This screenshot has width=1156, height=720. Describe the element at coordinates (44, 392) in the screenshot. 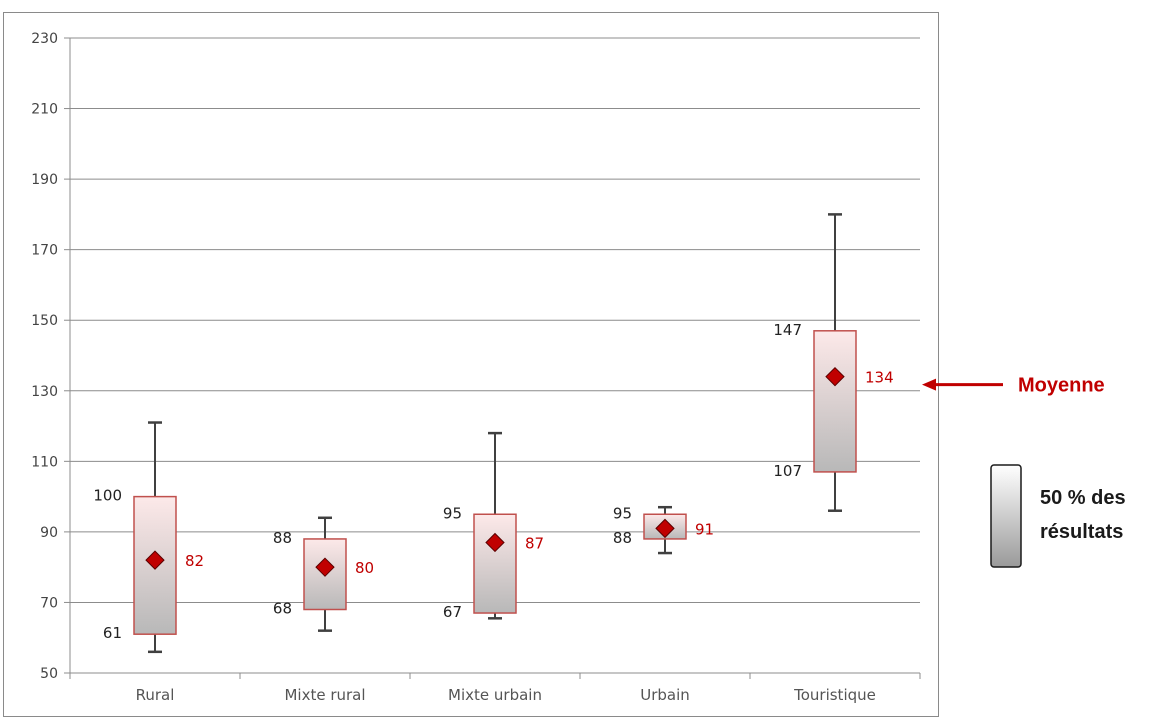

I see `y-tick-label: 130` at that location.